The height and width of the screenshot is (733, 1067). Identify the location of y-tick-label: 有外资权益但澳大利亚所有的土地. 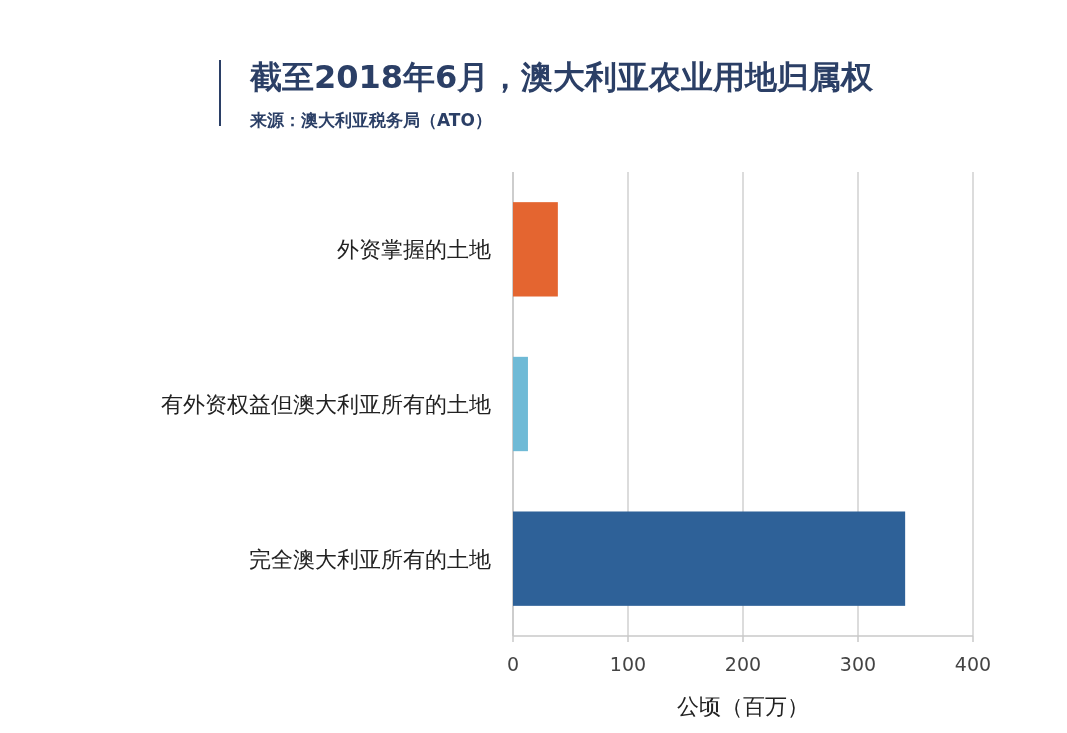
(326, 404).